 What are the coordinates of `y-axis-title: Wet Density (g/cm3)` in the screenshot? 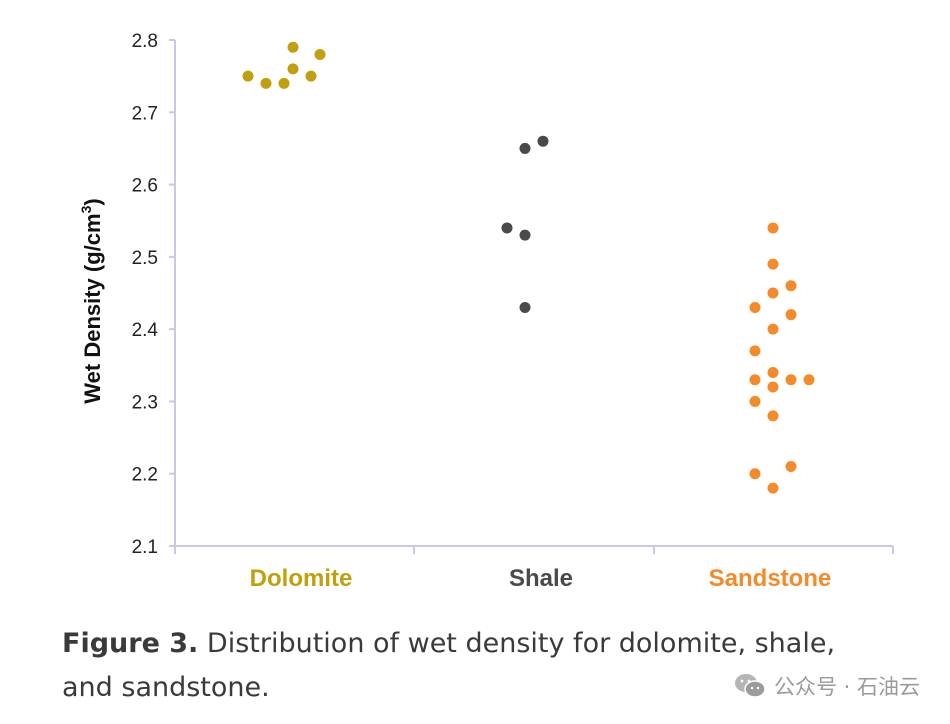 It's located at (91, 300).